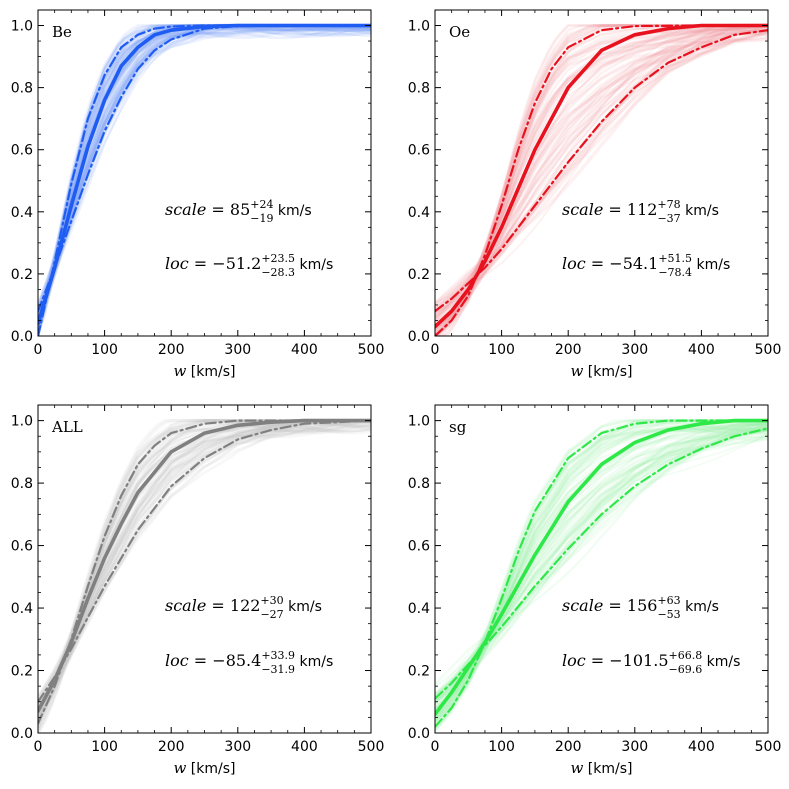 This screenshot has width=789, height=789. What do you see at coordinates (458, 427) in the screenshot?
I see `panel-label: sg` at bounding box center [458, 427].